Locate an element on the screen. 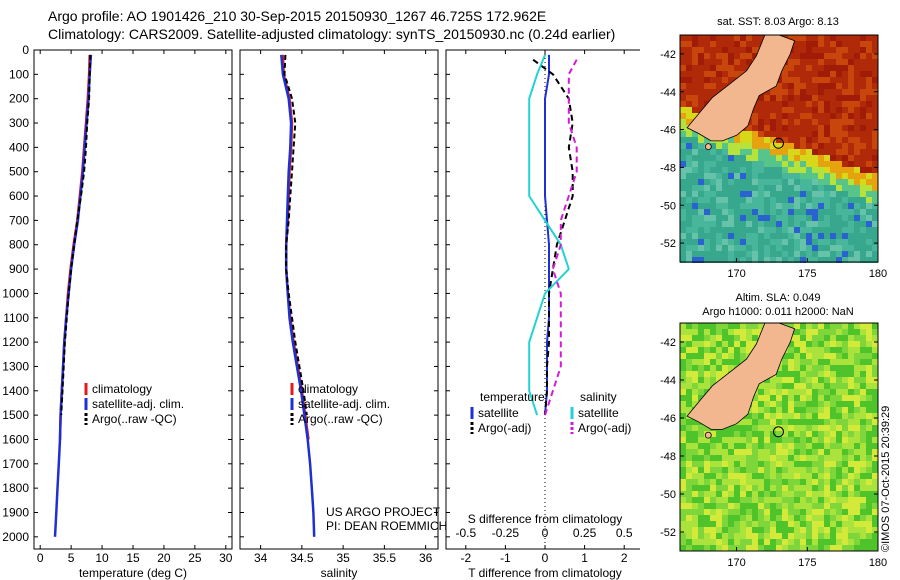  y-tick-label: 2000 is located at coordinates (15, 537).